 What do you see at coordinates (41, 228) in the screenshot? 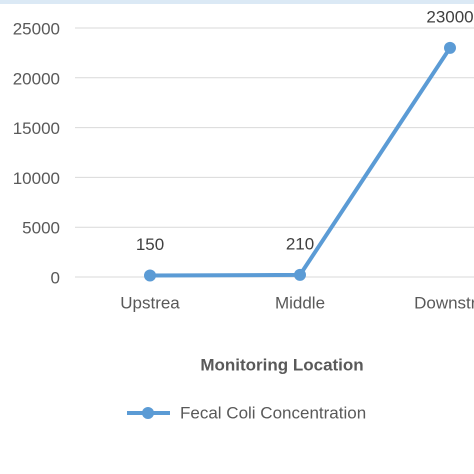
I see `y-tick-label: 5000` at bounding box center [41, 228].